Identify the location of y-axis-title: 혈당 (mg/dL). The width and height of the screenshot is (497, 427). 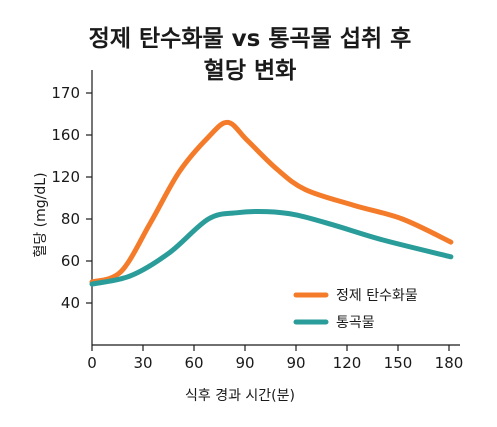
(41, 214).